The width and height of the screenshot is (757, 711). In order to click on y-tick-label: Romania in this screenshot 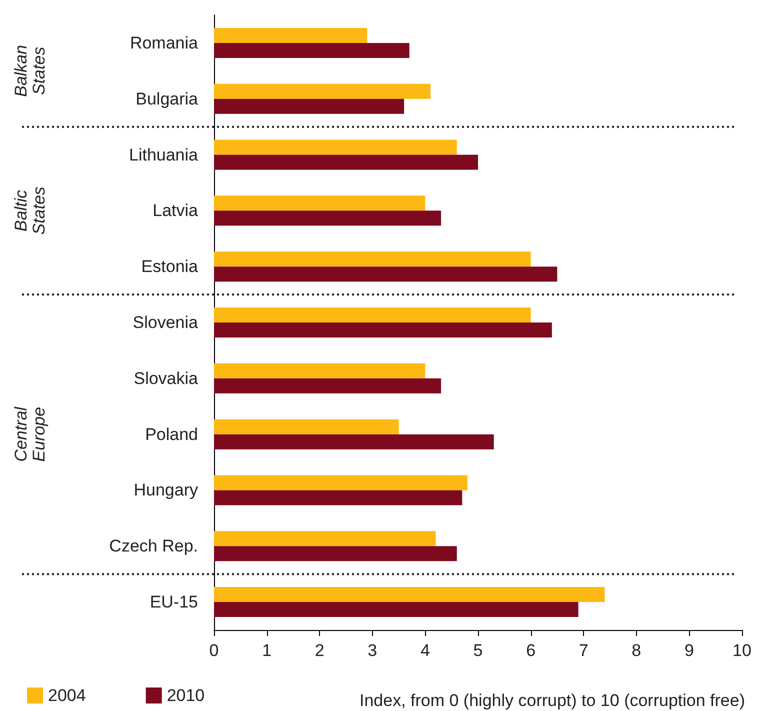, I will do `click(164, 42)`.